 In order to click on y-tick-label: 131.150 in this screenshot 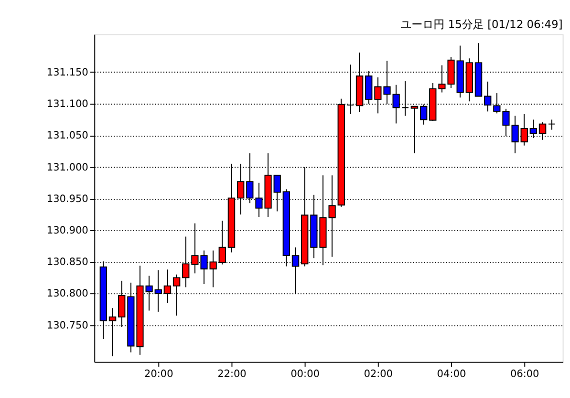, I will do `click(67, 72)`.